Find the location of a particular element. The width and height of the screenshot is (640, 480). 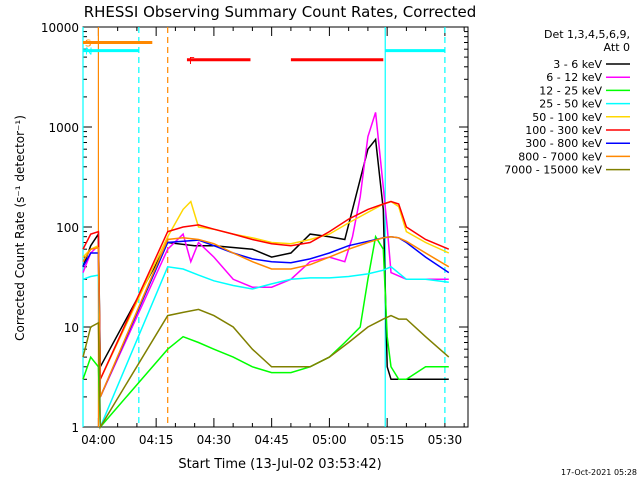

y-tick-label: 100 is located at coordinates (67, 228).